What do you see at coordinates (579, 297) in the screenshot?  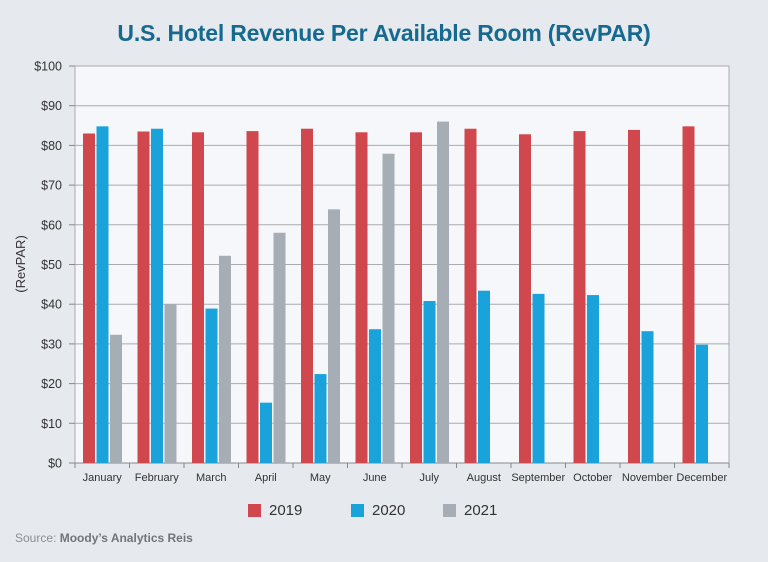 I see `bar-2019-october` at bounding box center [579, 297].